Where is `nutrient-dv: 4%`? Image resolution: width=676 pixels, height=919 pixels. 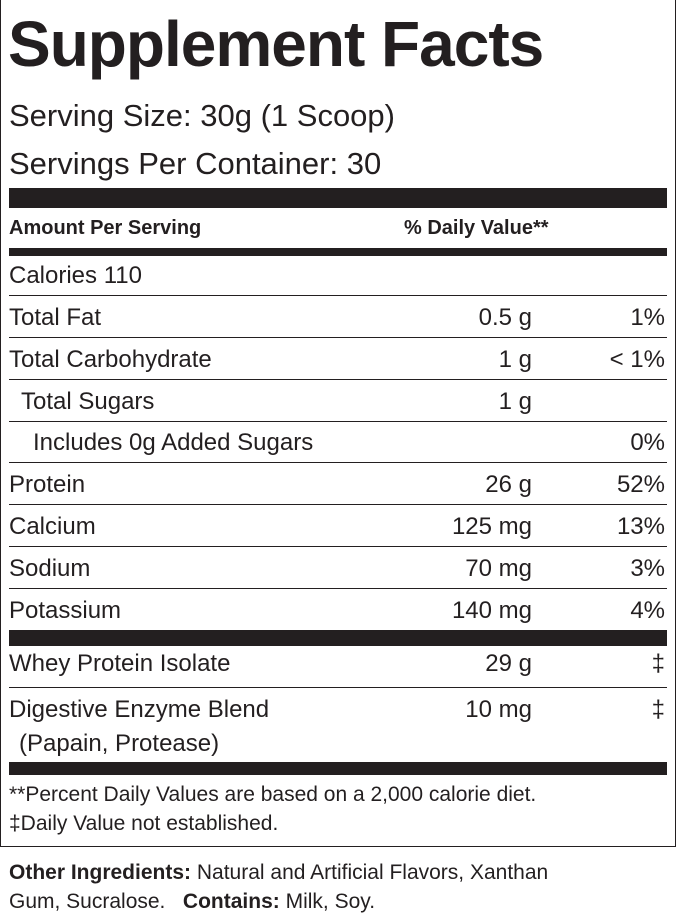
nutrient-dv: 4% is located at coordinates (647, 610).